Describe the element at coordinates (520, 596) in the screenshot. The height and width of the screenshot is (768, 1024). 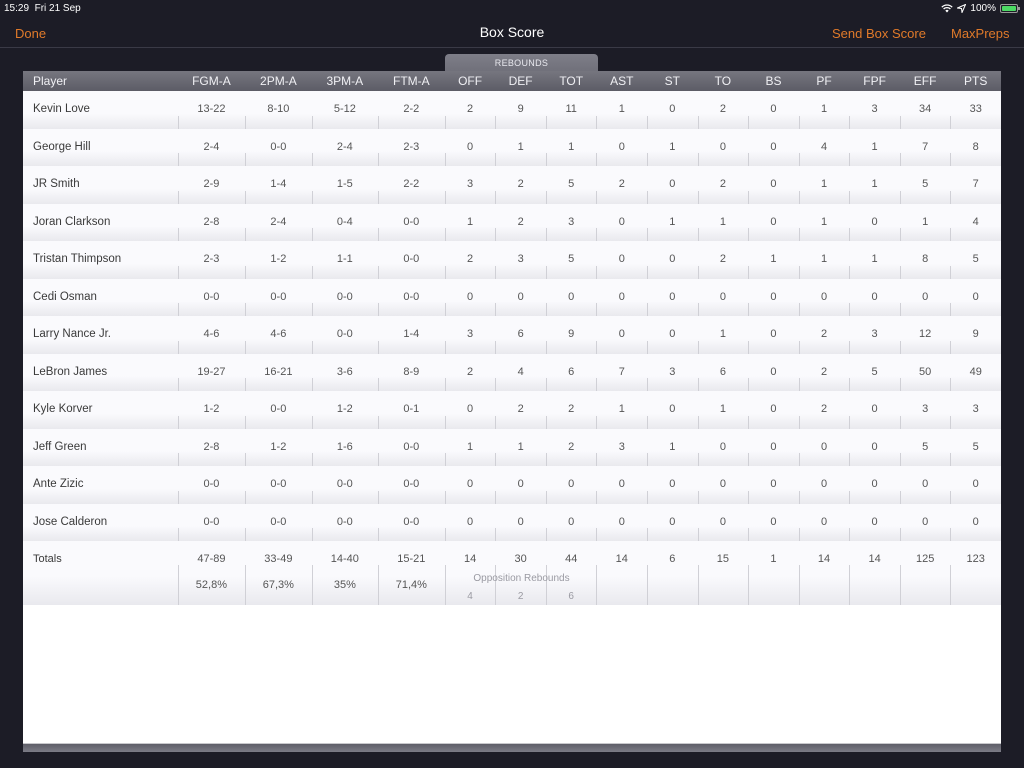
I see `opposition-rebound-value: 2` at that location.